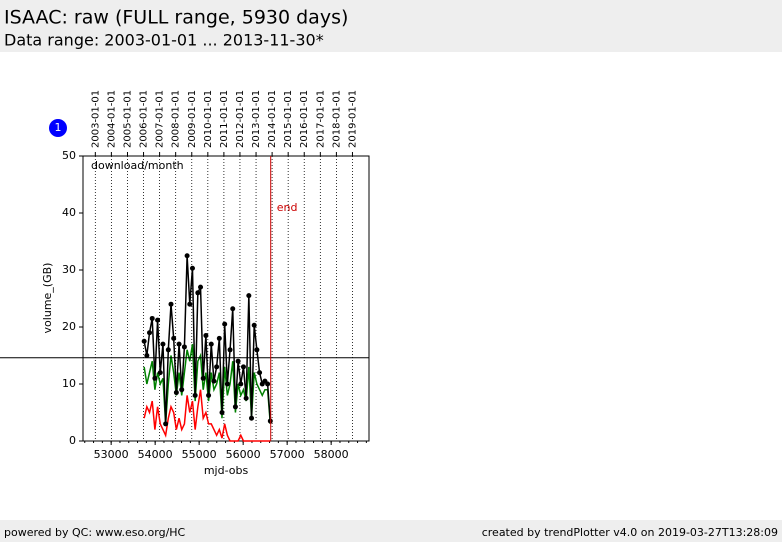  What do you see at coordinates (111, 454) in the screenshot?
I see `x-tick-label: 53000` at bounding box center [111, 454].